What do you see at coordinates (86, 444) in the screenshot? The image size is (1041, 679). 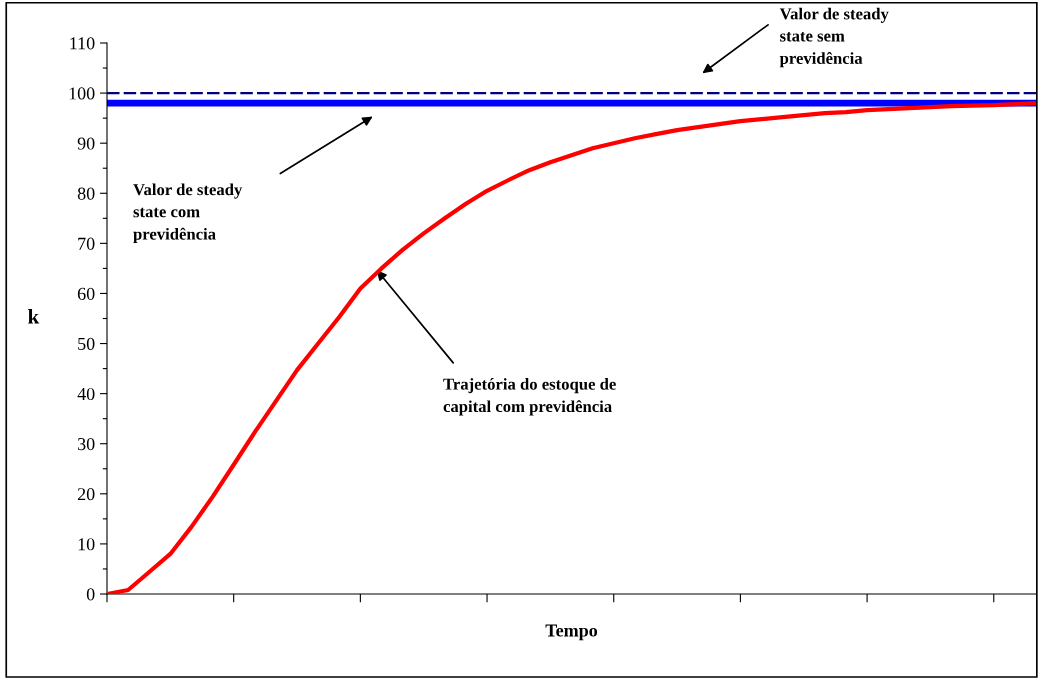 I see `y-tick-label: 30` at bounding box center [86, 444].